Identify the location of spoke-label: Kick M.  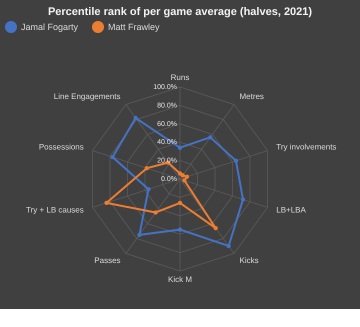
(180, 279).